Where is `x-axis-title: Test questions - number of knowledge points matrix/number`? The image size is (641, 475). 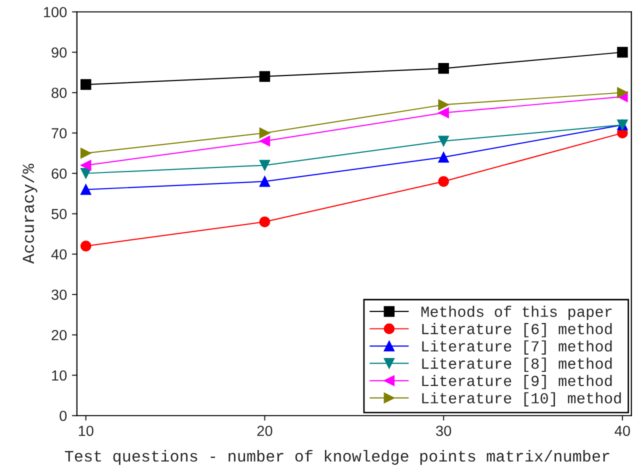
x-axis-title: Test questions - number of knowledge points matrix/number is located at coordinates (337, 457).